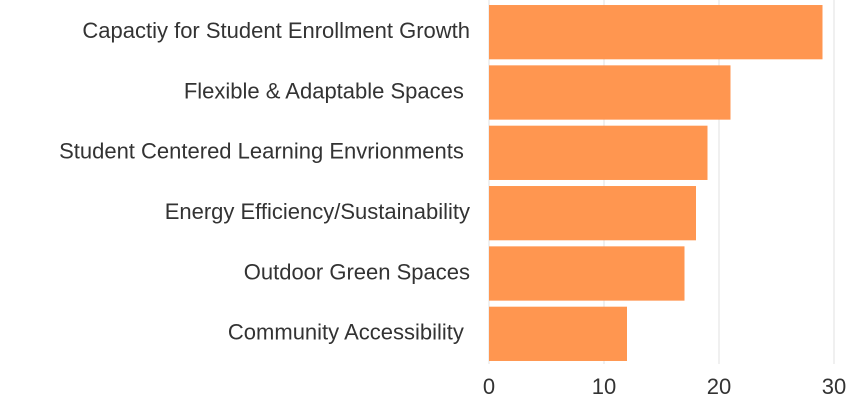 The width and height of the screenshot is (862, 403). What do you see at coordinates (349, 332) in the screenshot?
I see `y-tick-label: Community Accessibility` at bounding box center [349, 332].